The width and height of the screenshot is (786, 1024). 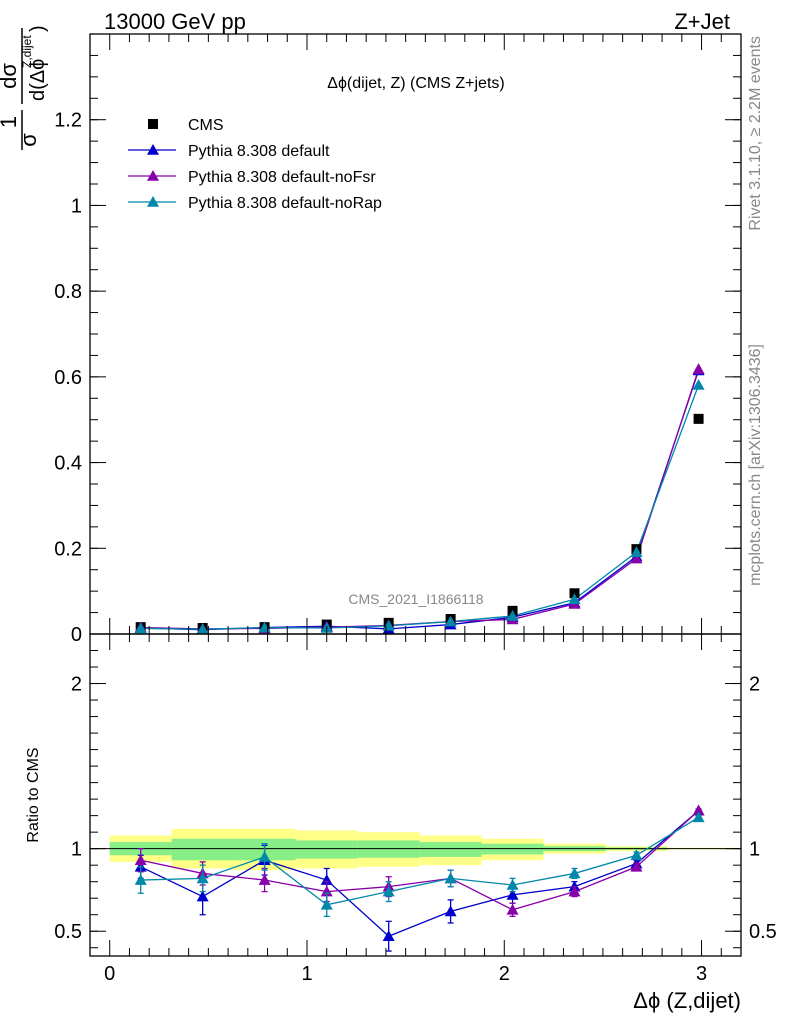 What do you see at coordinates (285, 203) in the screenshot?
I see `legend-entry-label: Pythia 8.308 default-noRap` at bounding box center [285, 203].